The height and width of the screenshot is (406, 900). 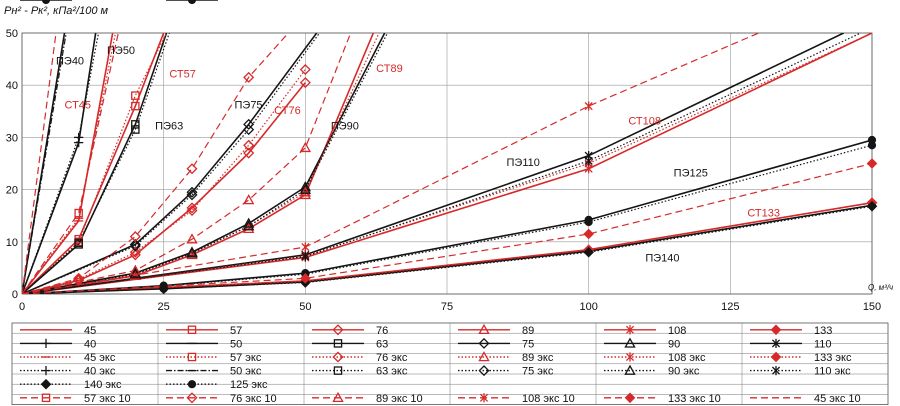 I want to click on series-annotation: ПЭ90, so click(x=345, y=127).